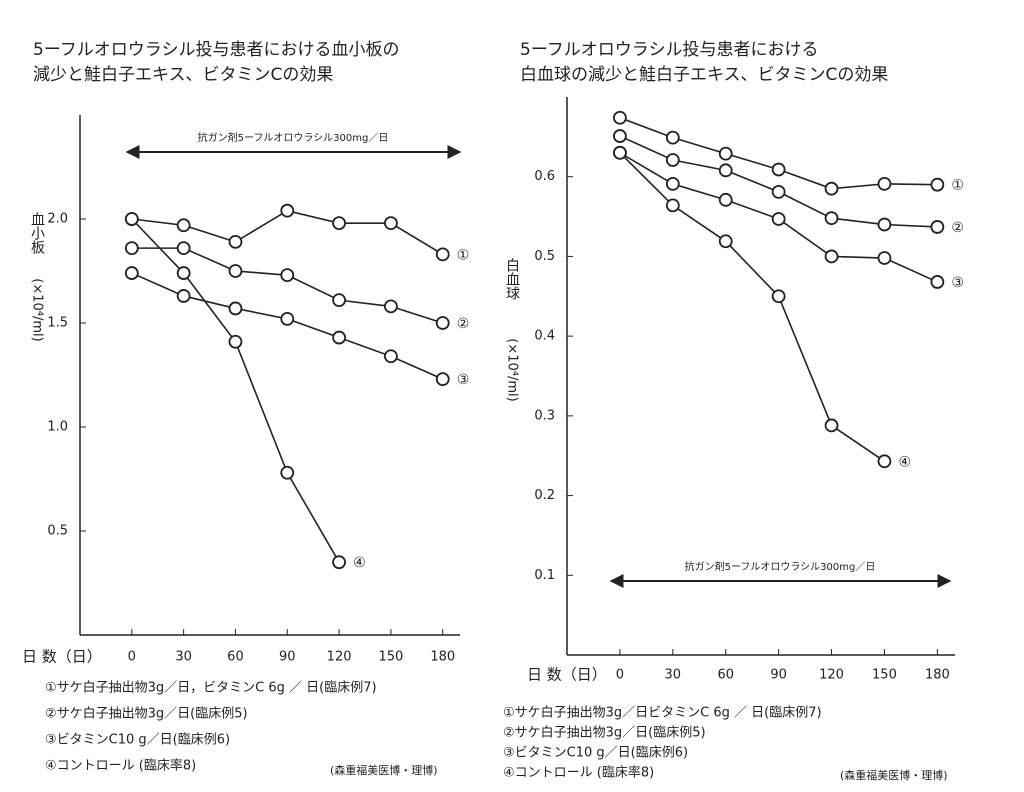 The image size is (1024, 792). I want to click on chart-title: 減少と鮭白子エキス、ビタミンCの効果, so click(183, 75).